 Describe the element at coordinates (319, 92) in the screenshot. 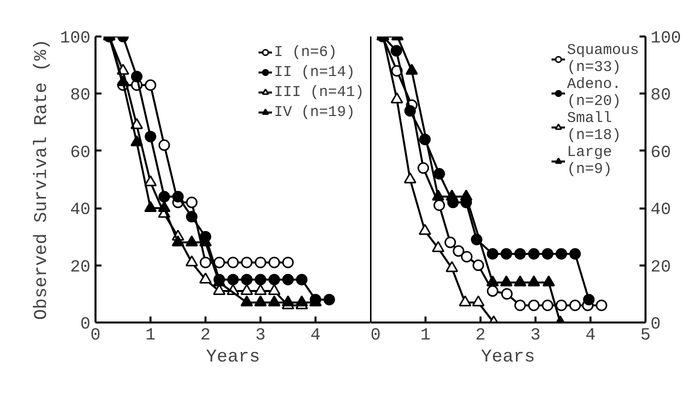

I see `legend-label: III (n=41)` at that location.